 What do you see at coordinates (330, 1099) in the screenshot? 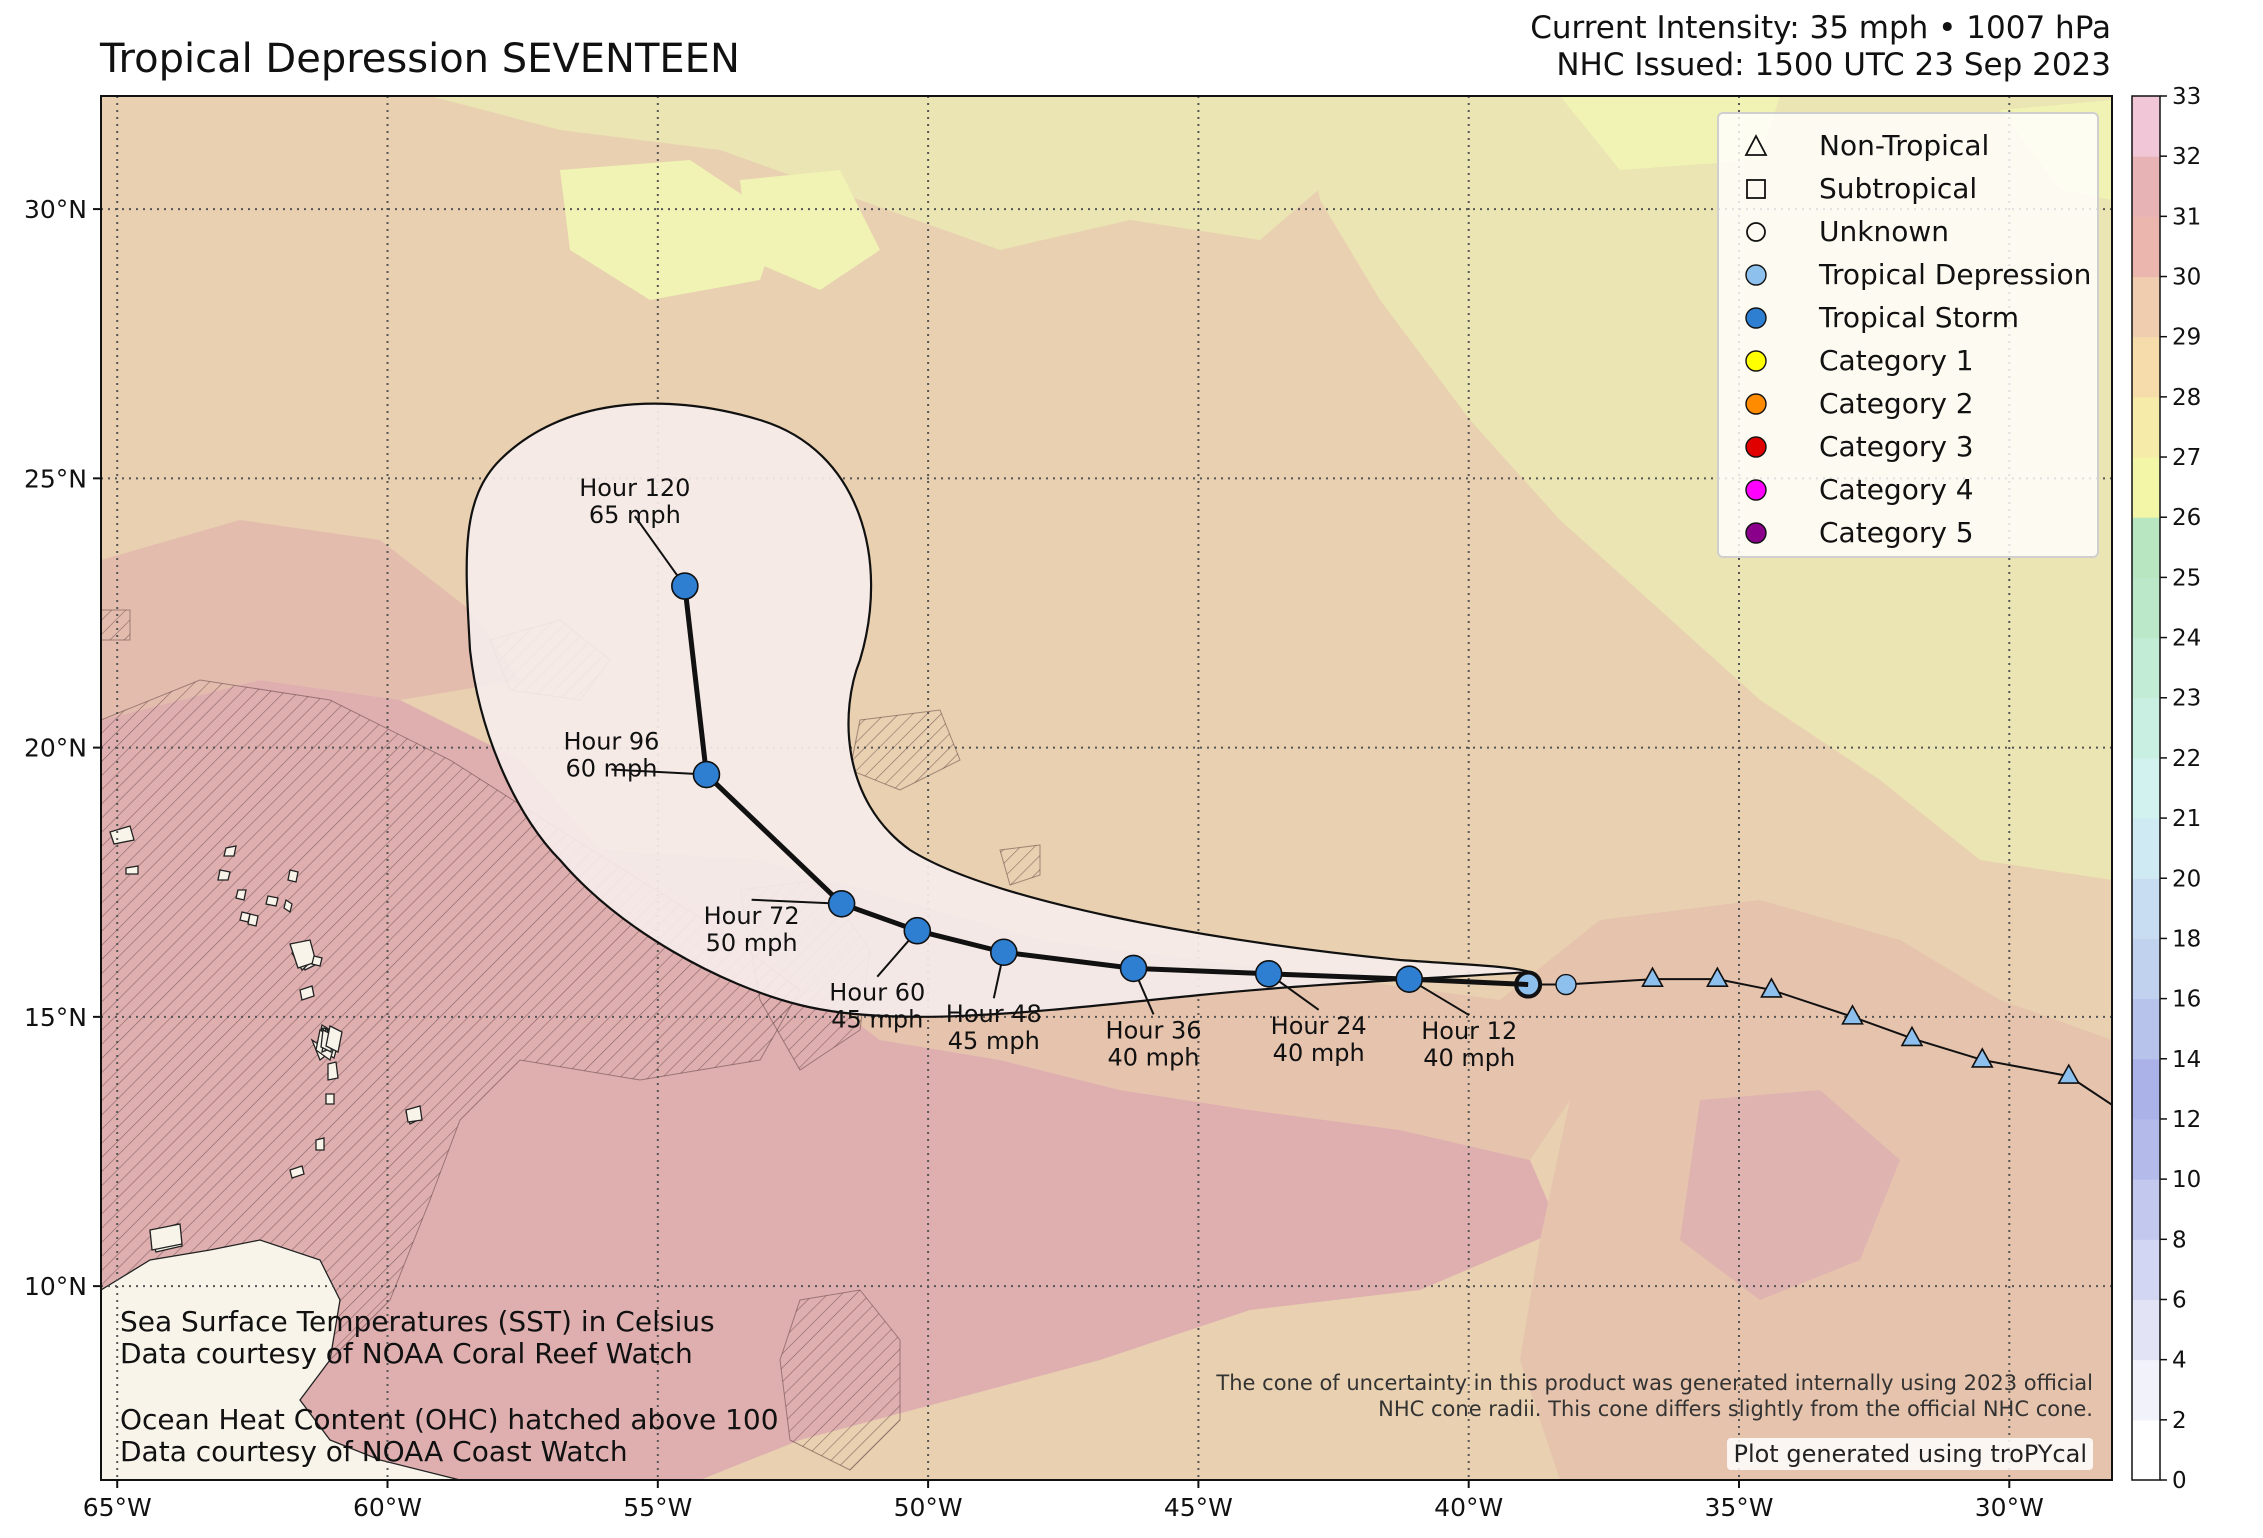
I see `land-island-stvincent` at bounding box center [330, 1099].